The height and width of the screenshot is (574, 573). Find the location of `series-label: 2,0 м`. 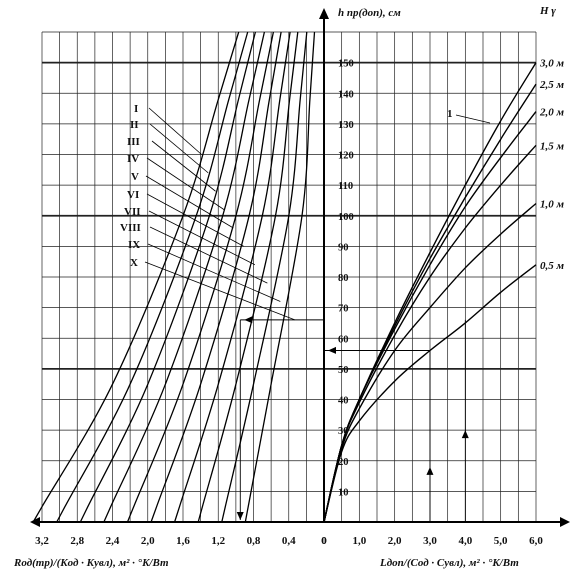

series-label: 2,0 м is located at coordinates (552, 113).